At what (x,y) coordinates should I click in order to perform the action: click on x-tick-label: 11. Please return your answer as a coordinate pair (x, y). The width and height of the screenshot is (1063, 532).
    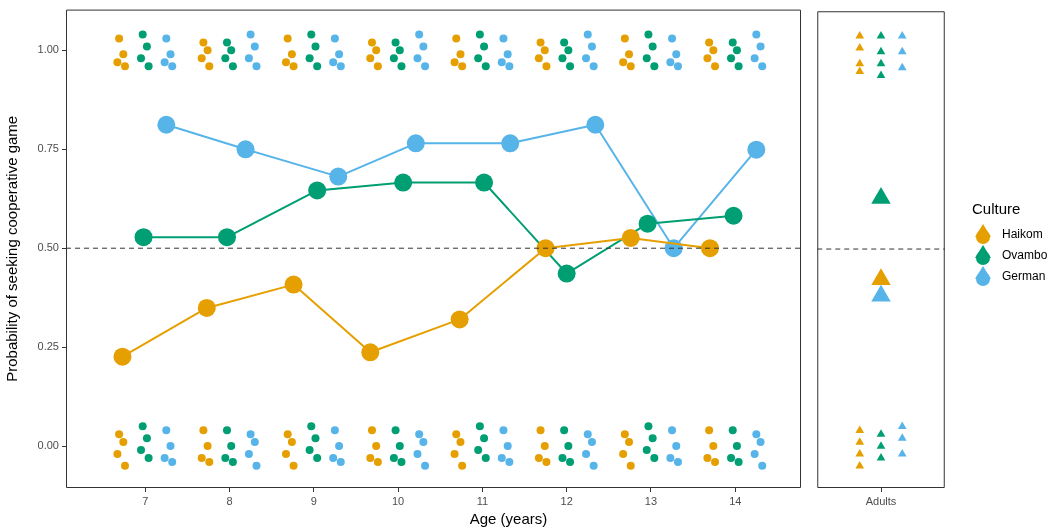
    Looking at the image, I should click on (482, 500).